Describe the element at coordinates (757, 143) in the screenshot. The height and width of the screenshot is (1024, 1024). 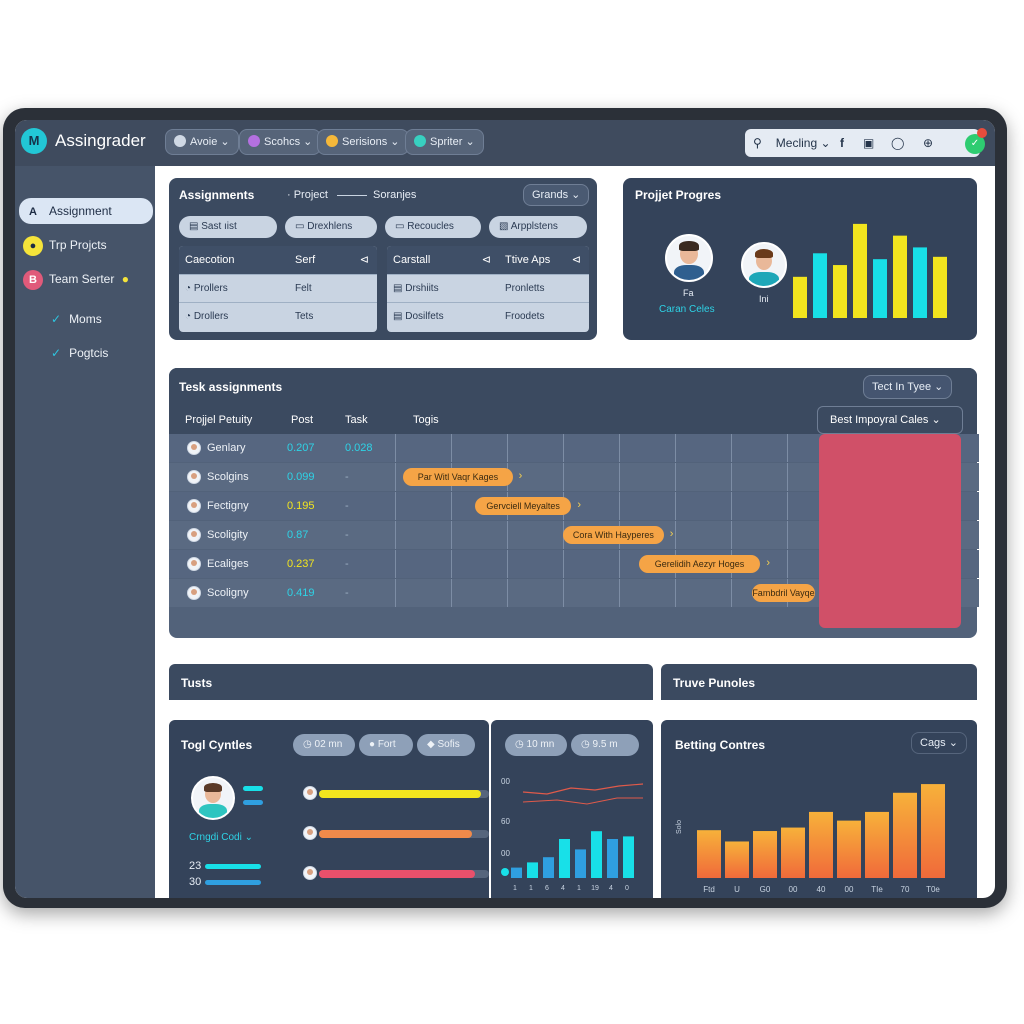
I see `search-icon: ⚲` at that location.